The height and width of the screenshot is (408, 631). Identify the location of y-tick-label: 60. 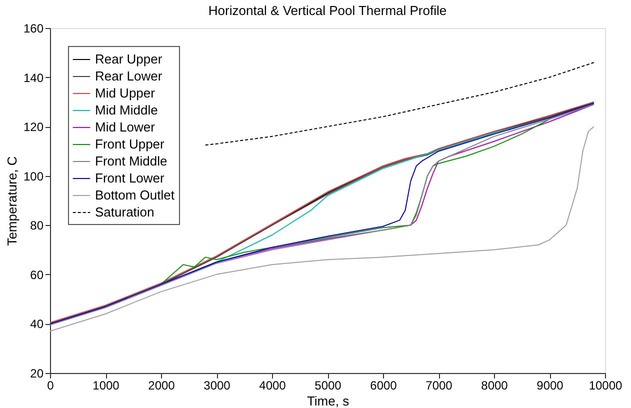
(37, 275).